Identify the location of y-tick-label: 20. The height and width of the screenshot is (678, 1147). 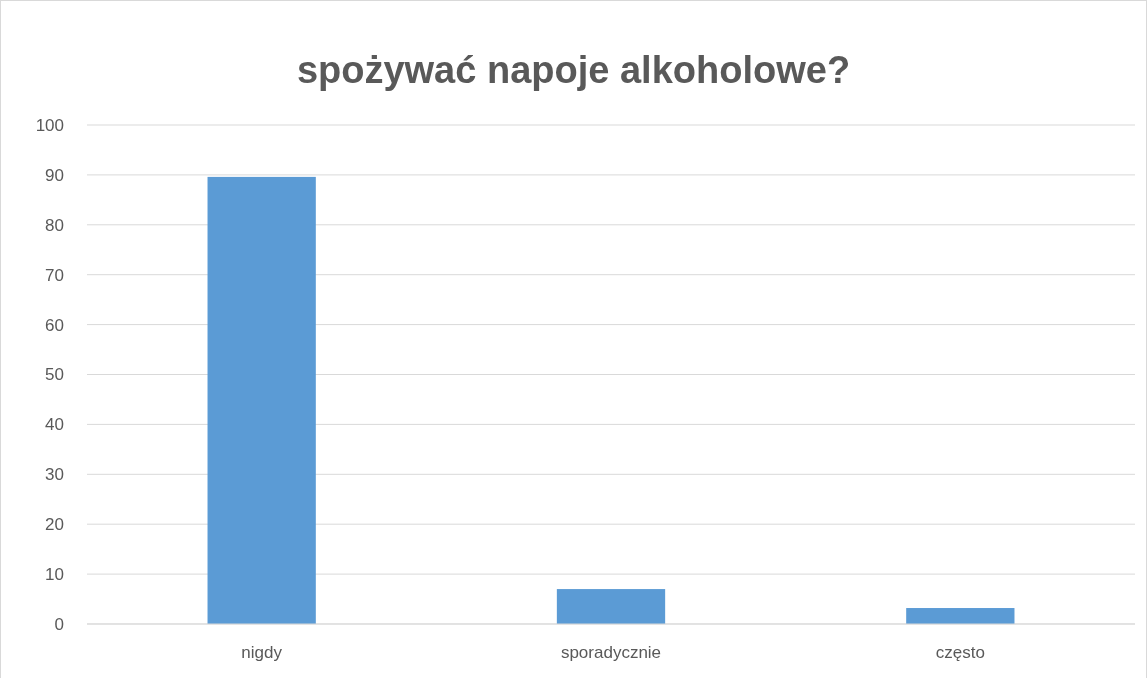
(54, 525).